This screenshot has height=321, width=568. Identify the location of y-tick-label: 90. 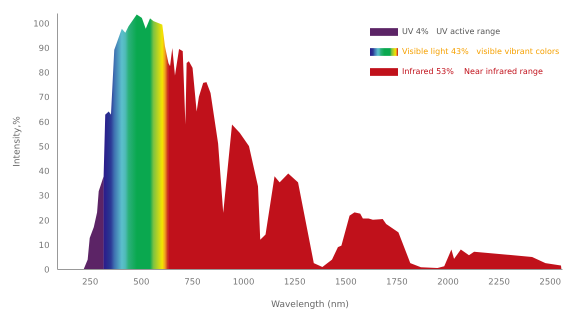
(44, 49).